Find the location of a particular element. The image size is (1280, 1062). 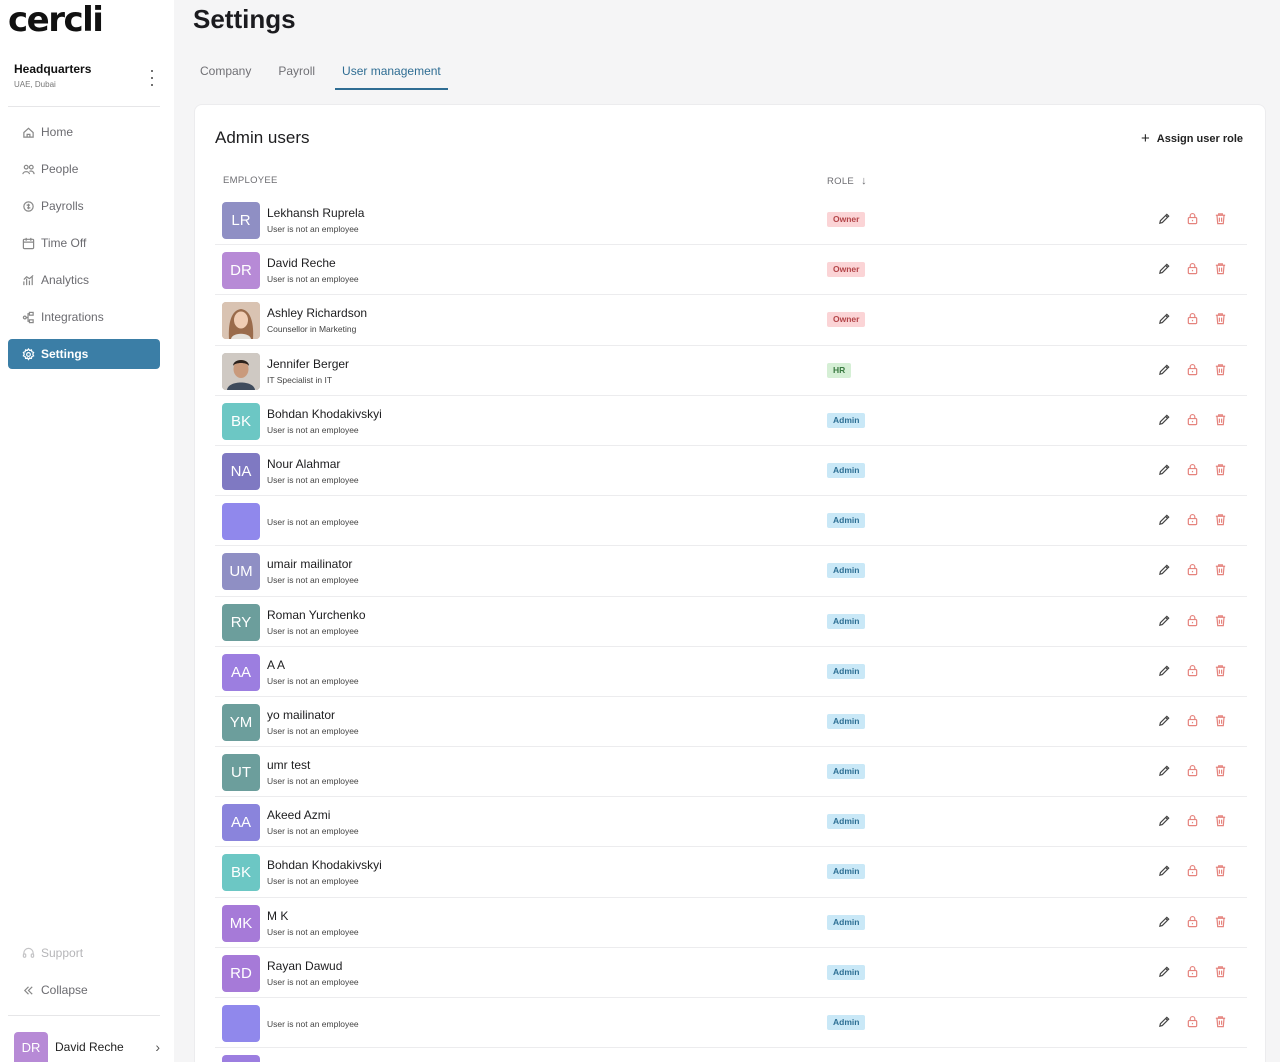

tab-payroll: Payroll is located at coordinates (297, 71).